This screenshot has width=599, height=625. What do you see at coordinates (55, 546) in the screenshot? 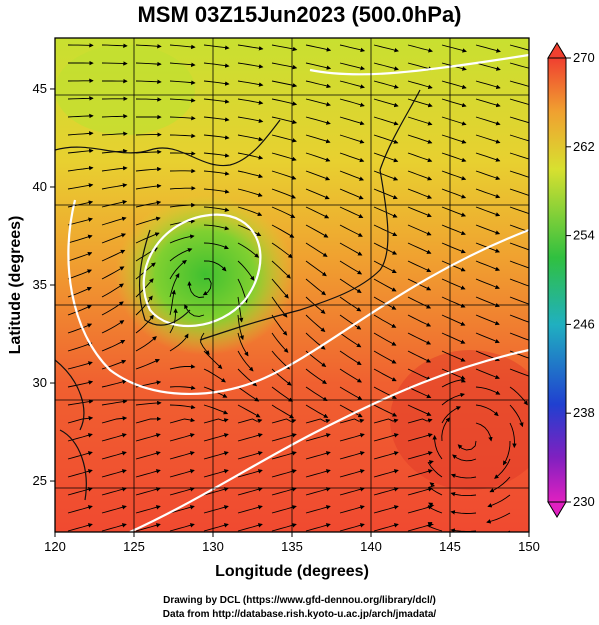
I see `x-tick-label: 120` at bounding box center [55, 546].